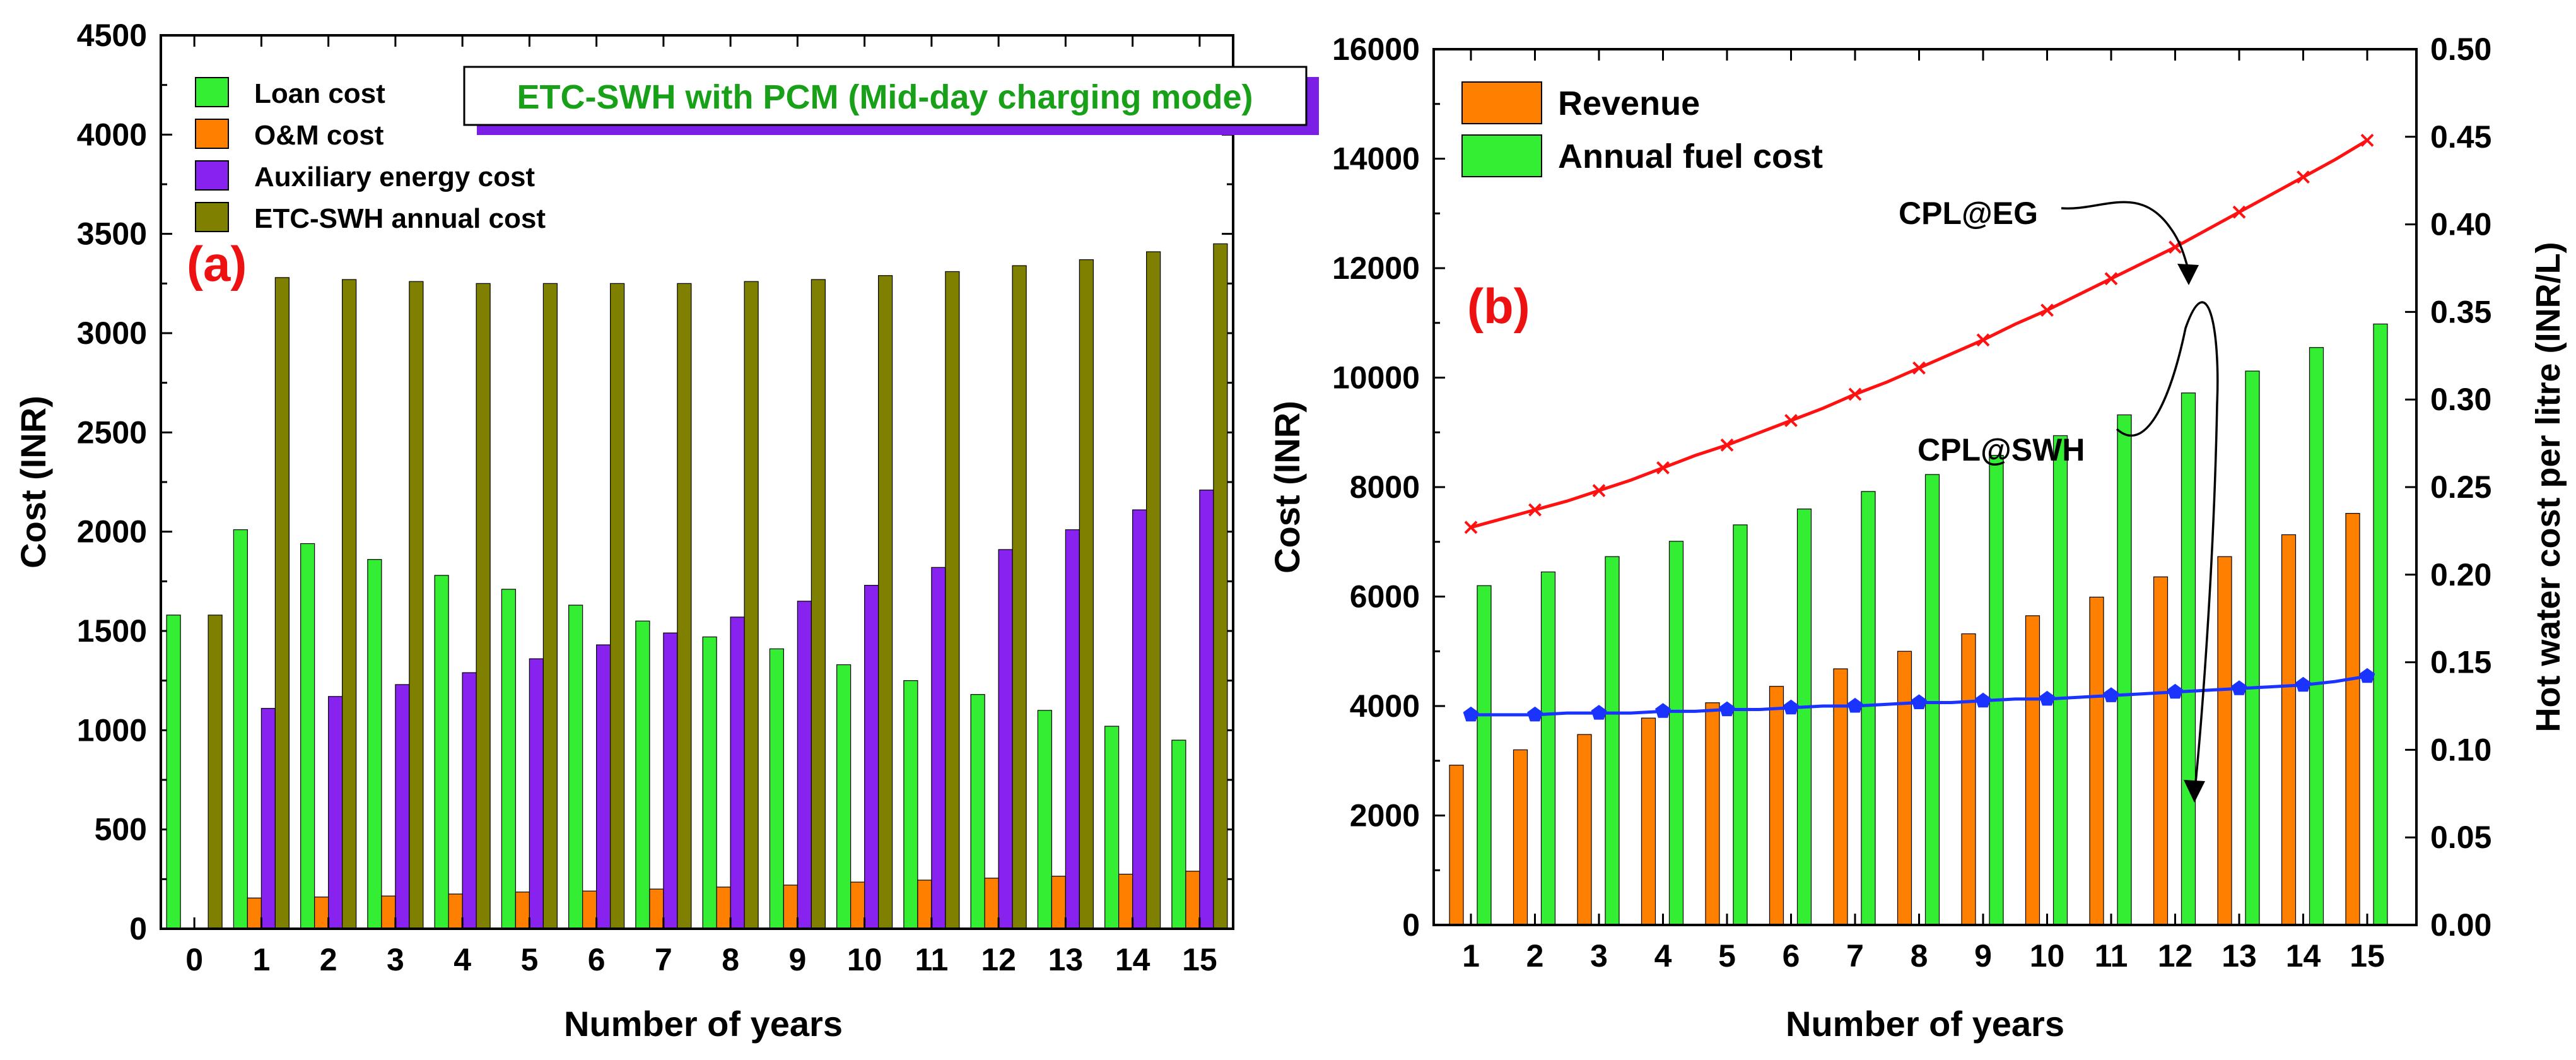  I want to click on legend-label: Auxiliary energy cost, so click(394, 177).